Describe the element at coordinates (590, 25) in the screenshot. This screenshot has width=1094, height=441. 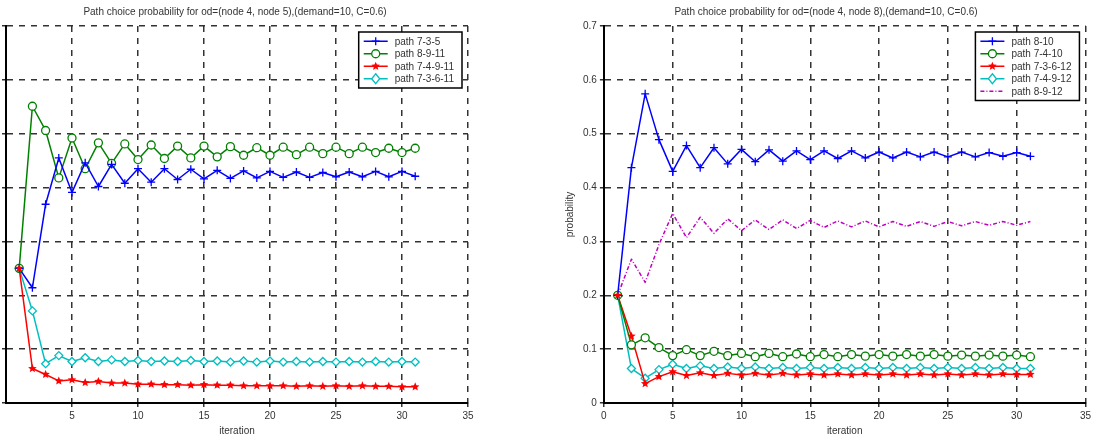
I see `y-tick-label: 0.7` at that location.